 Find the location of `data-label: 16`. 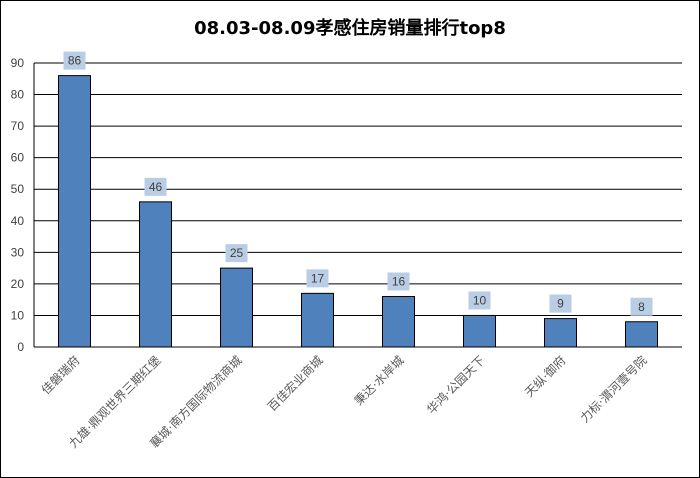

data-label: 16 is located at coordinates (399, 282).